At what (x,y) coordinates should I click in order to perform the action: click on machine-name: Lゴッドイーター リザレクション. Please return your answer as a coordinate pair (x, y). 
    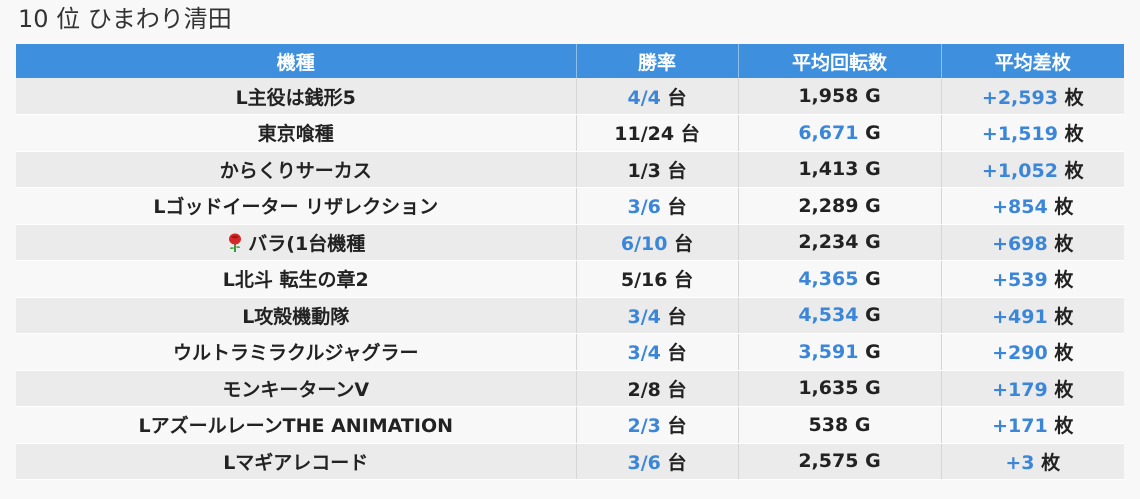
    Looking at the image, I should click on (296, 207).